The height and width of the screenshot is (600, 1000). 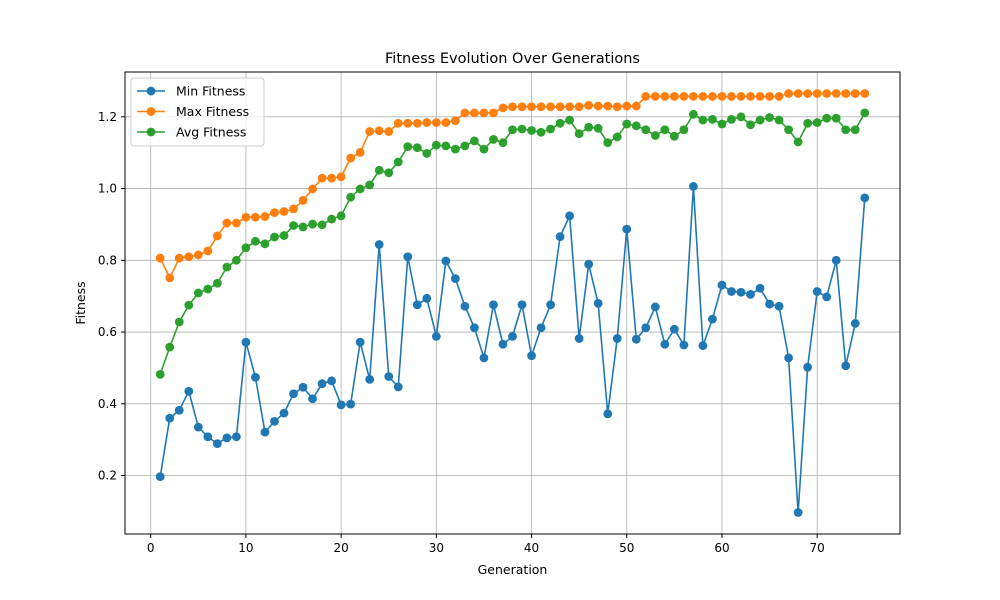 What do you see at coordinates (245, 548) in the screenshot?
I see `x-tick-label: 10` at bounding box center [245, 548].